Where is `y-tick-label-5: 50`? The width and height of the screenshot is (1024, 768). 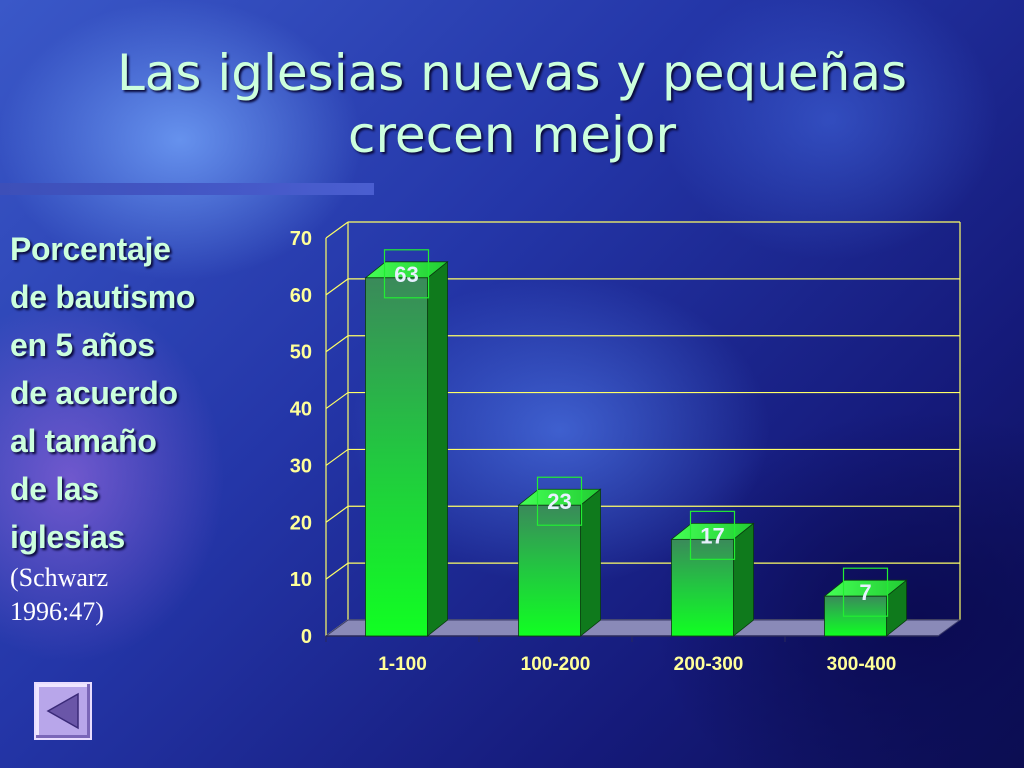 y-tick-label-5: 50 is located at coordinates (301, 353).